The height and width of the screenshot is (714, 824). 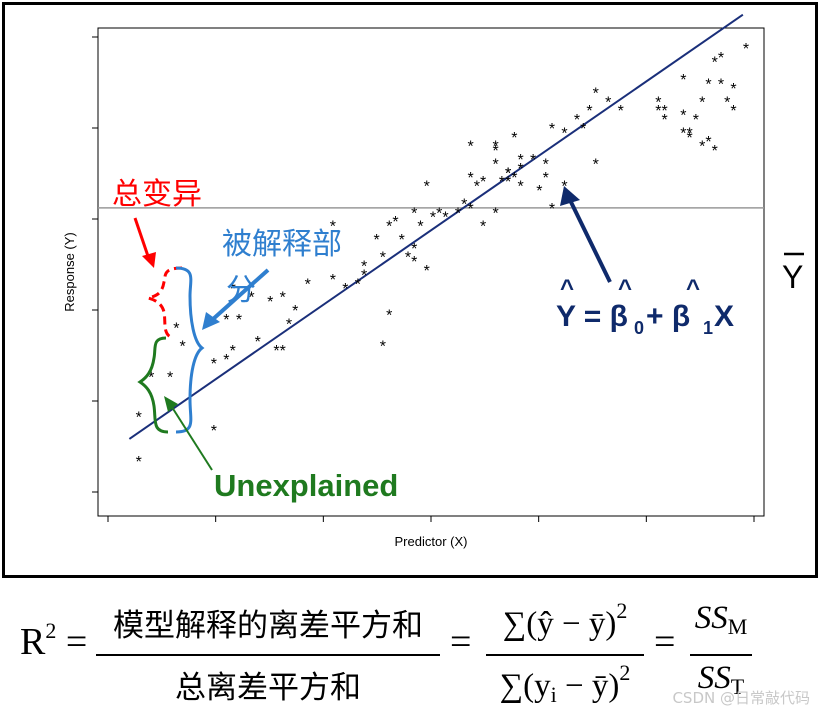 I want to click on unexplained-label: Unexplained, so click(x=306, y=485).